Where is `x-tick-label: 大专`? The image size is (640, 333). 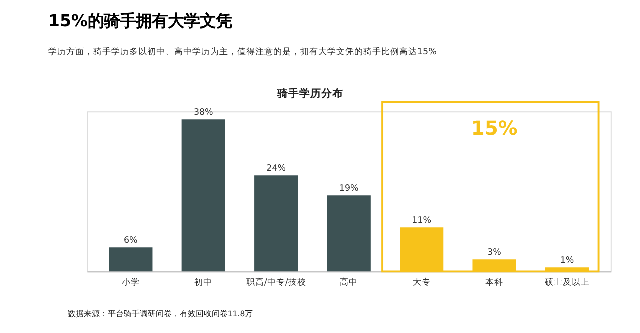 x-tick-label: 大专 is located at coordinates (421, 282).